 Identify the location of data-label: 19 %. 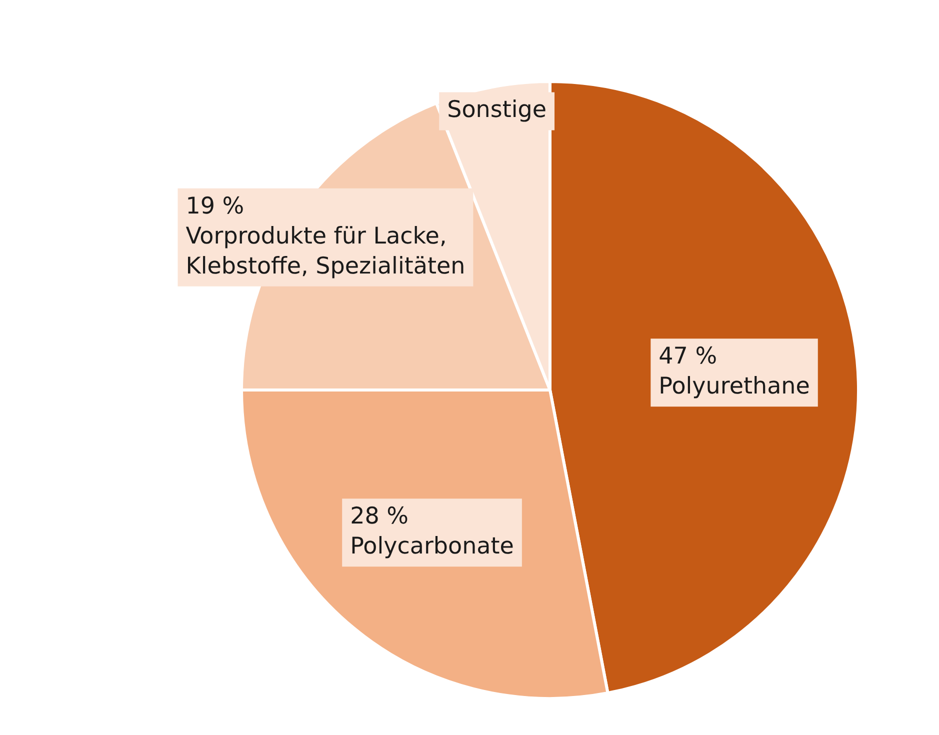
(215, 206).